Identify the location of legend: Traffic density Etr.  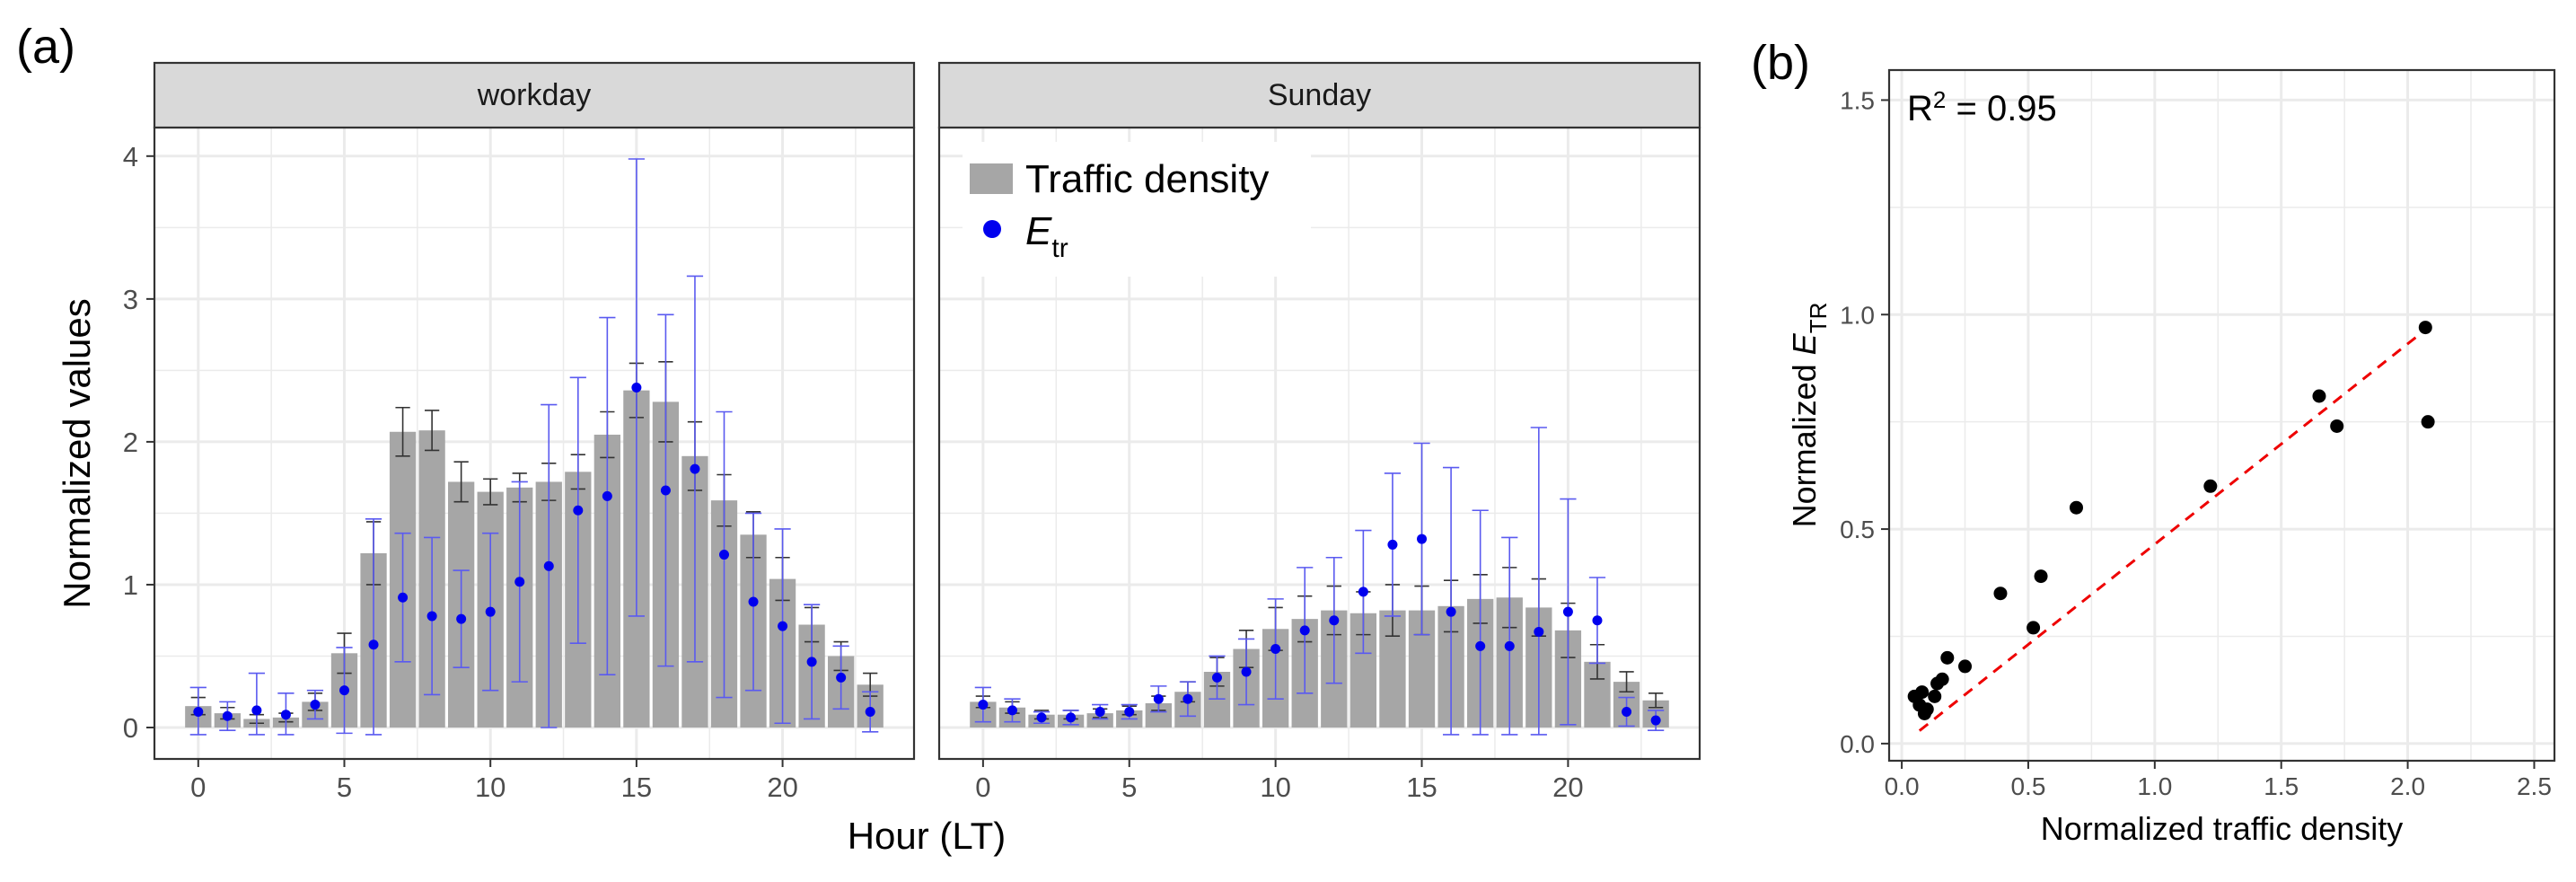
(1137, 209).